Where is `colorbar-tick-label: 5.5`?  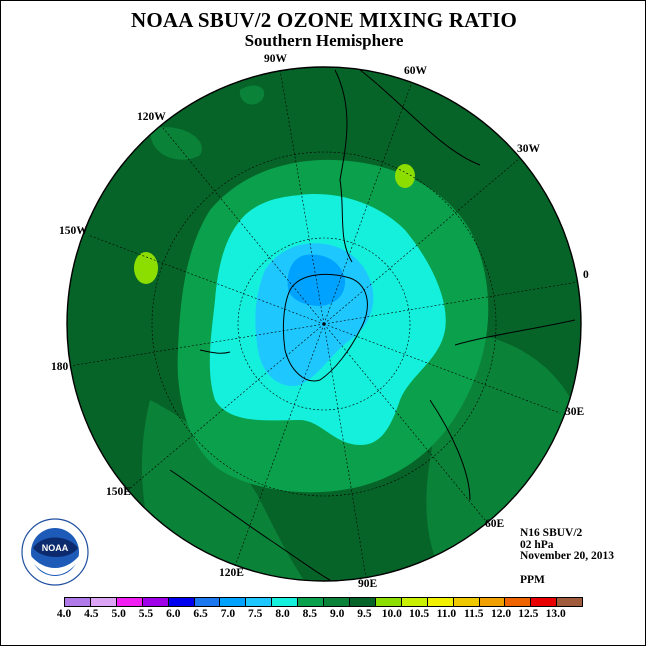 colorbar-tick-label: 5.5 is located at coordinates (146, 614).